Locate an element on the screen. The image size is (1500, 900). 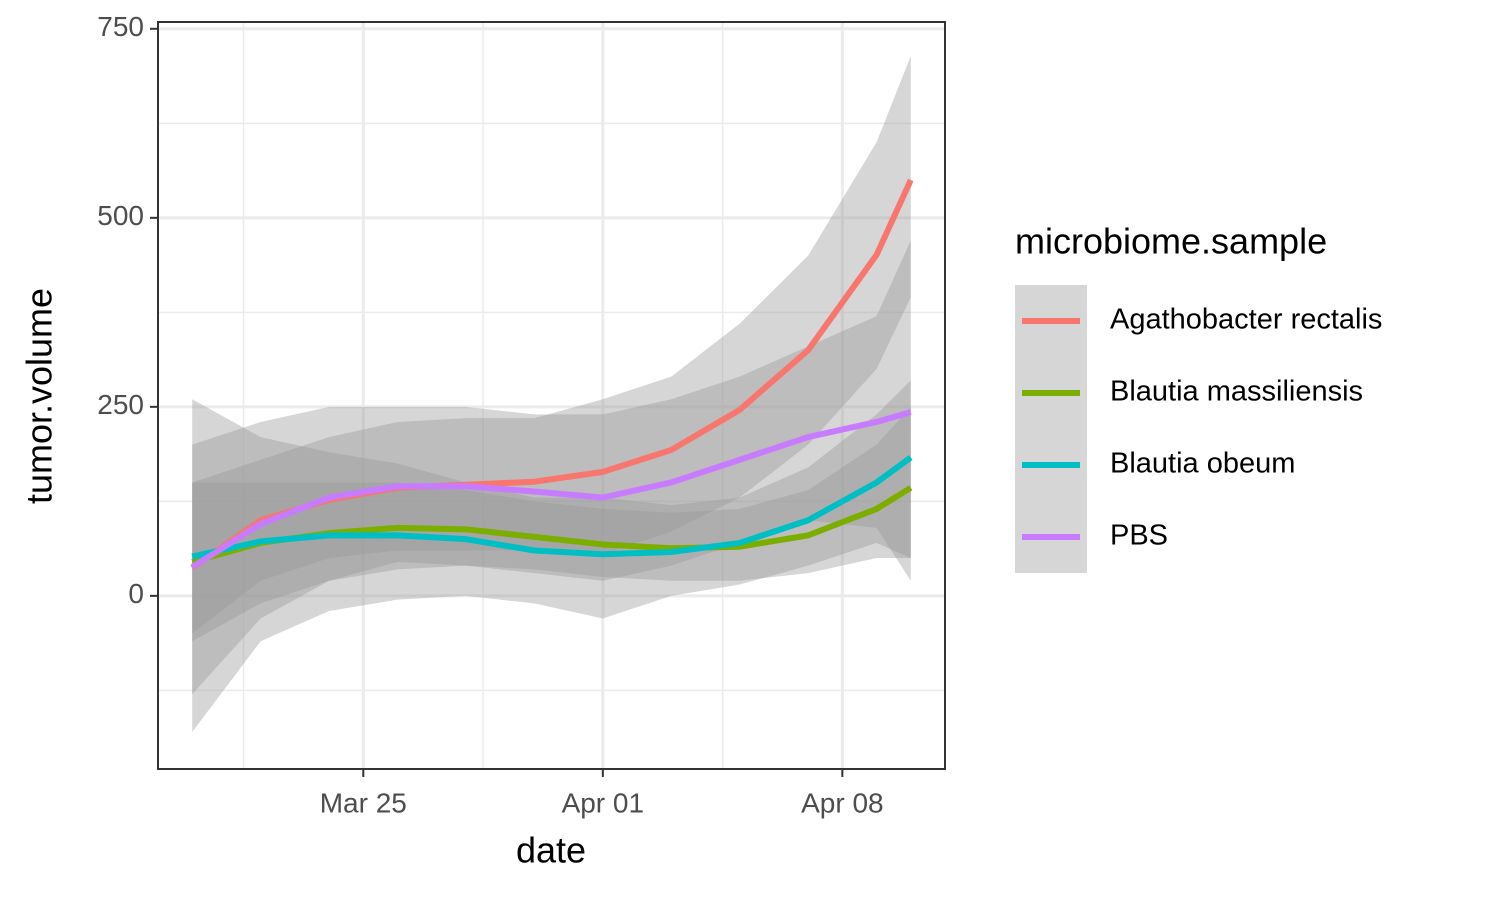
confidence-band is located at coordinates (551, 524).